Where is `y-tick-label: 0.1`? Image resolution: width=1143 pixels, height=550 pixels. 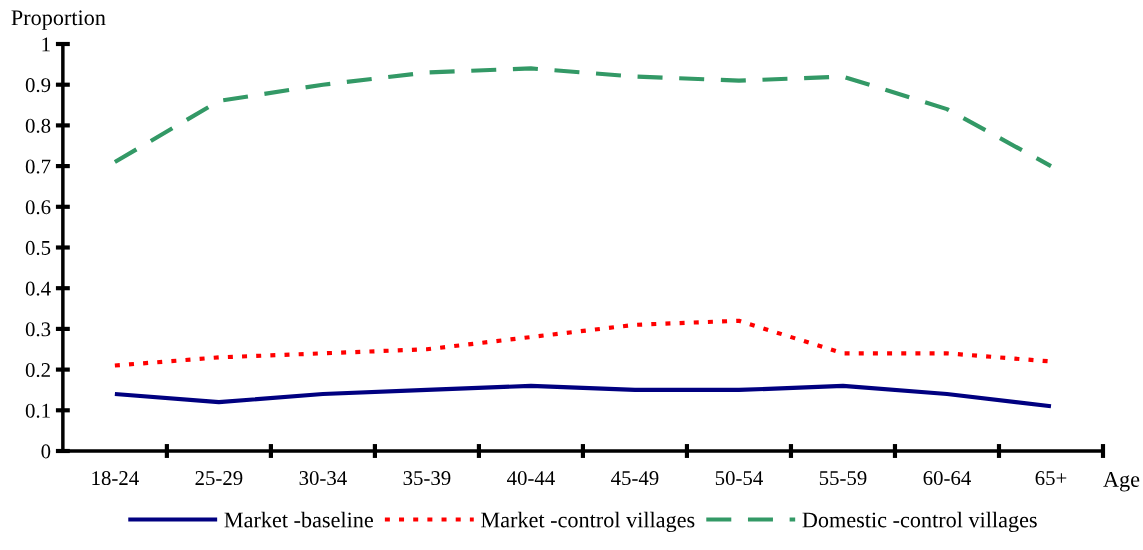
y-tick-label: 0.1 is located at coordinates (37, 410).